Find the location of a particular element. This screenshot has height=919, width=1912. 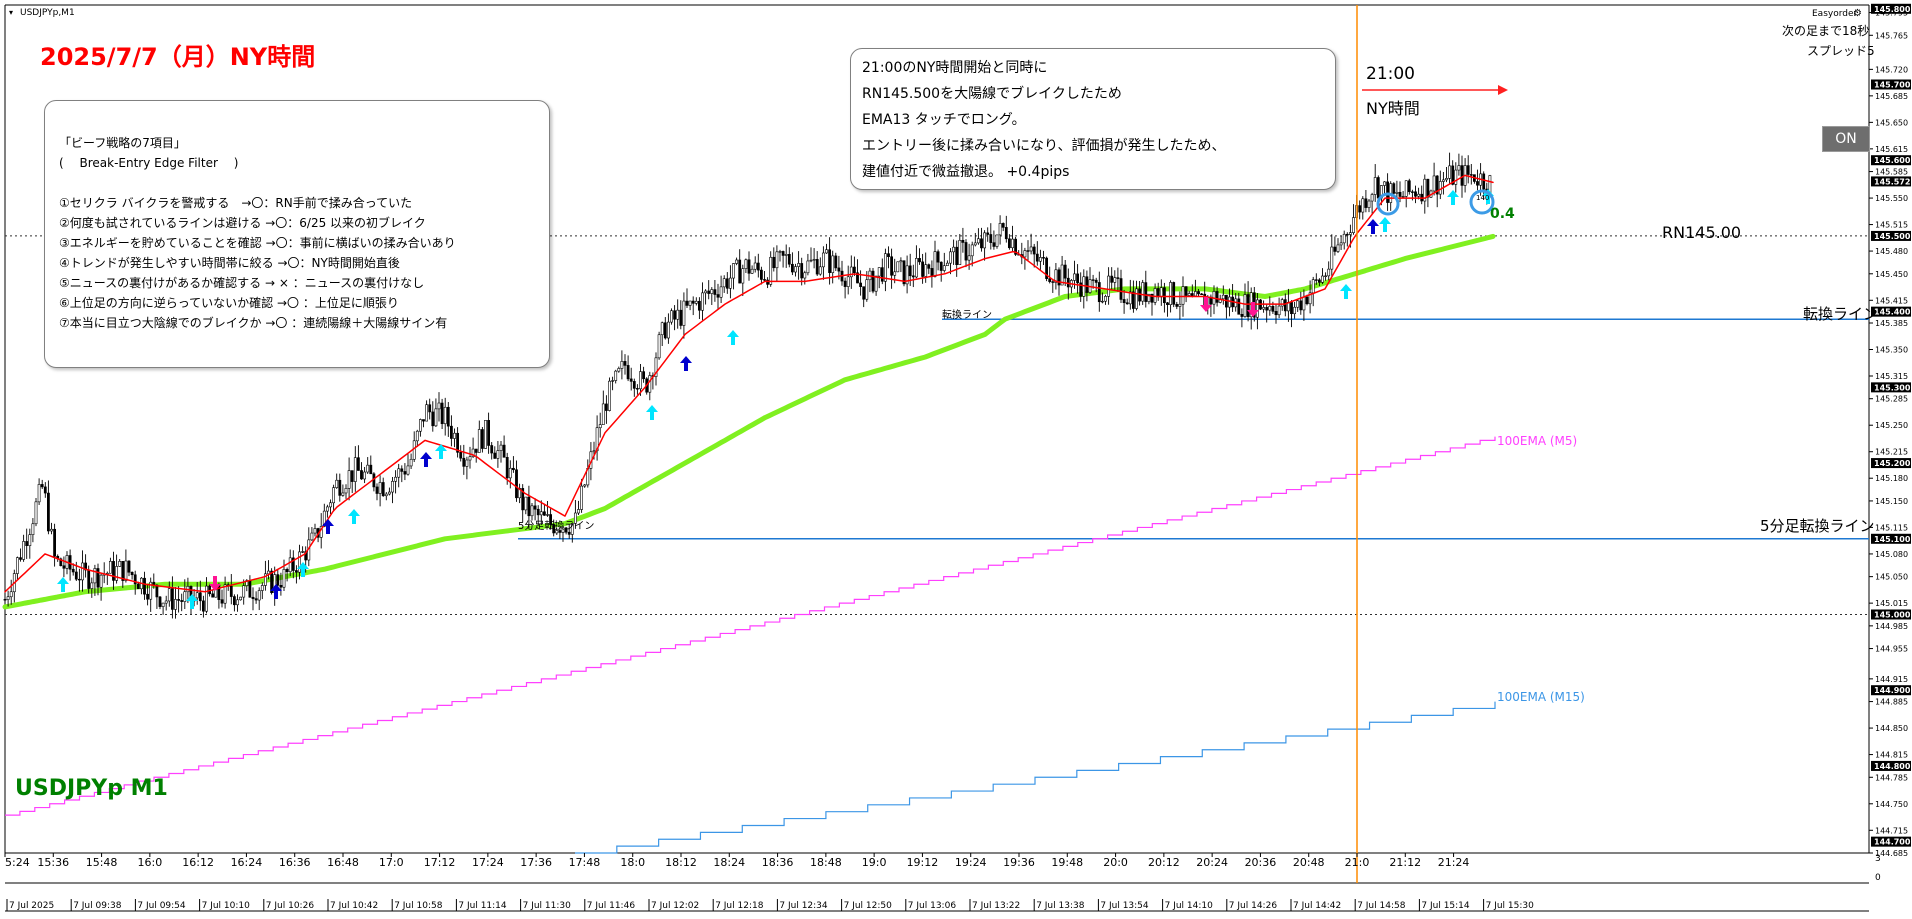

settings-gear-icon: ⚙ is located at coordinates (1857, 13).